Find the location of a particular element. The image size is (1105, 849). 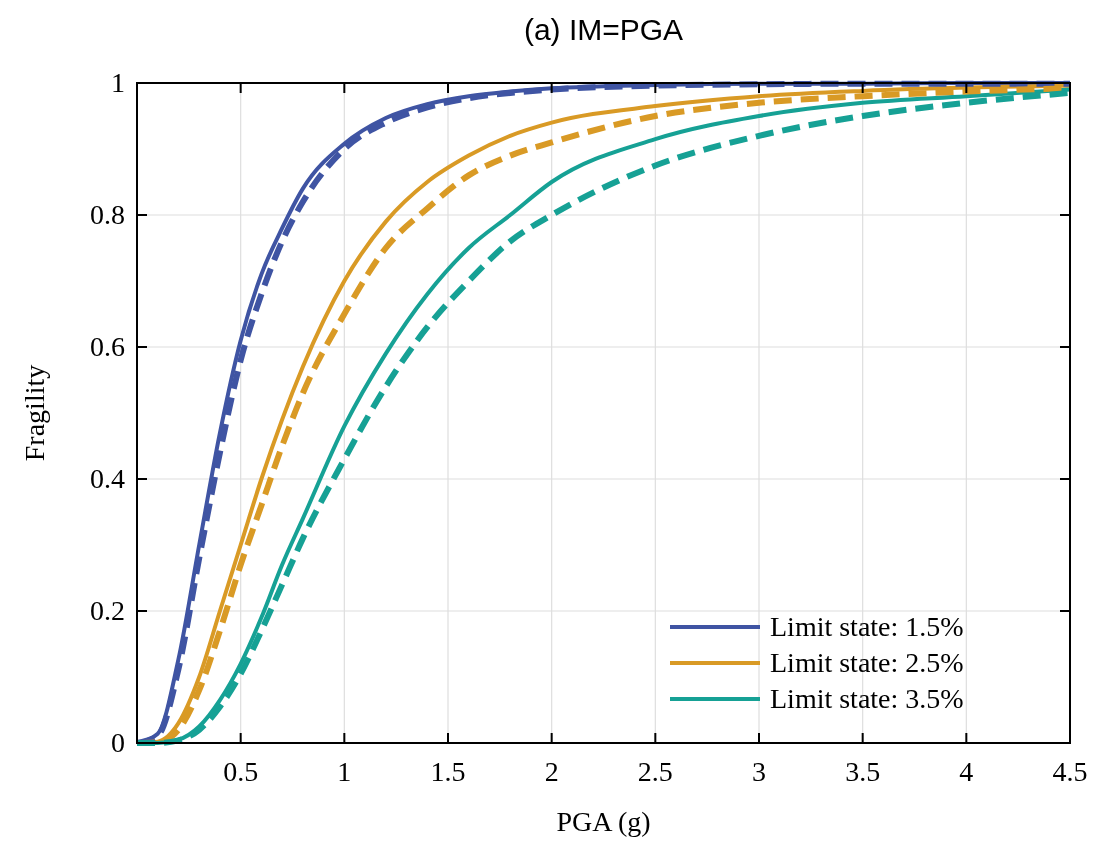

x-tick-label: 1.5 is located at coordinates (448, 771).